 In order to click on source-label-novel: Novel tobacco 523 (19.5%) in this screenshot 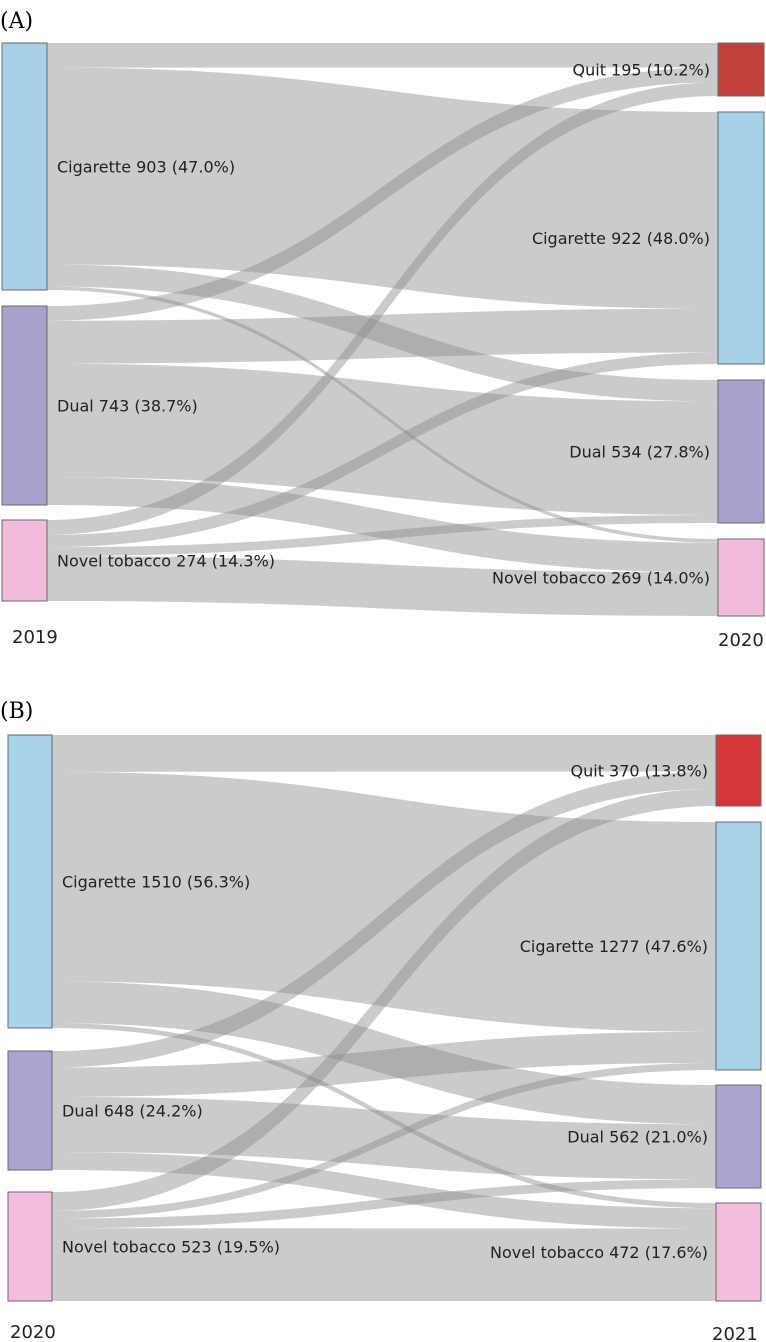, I will do `click(171, 1247)`.